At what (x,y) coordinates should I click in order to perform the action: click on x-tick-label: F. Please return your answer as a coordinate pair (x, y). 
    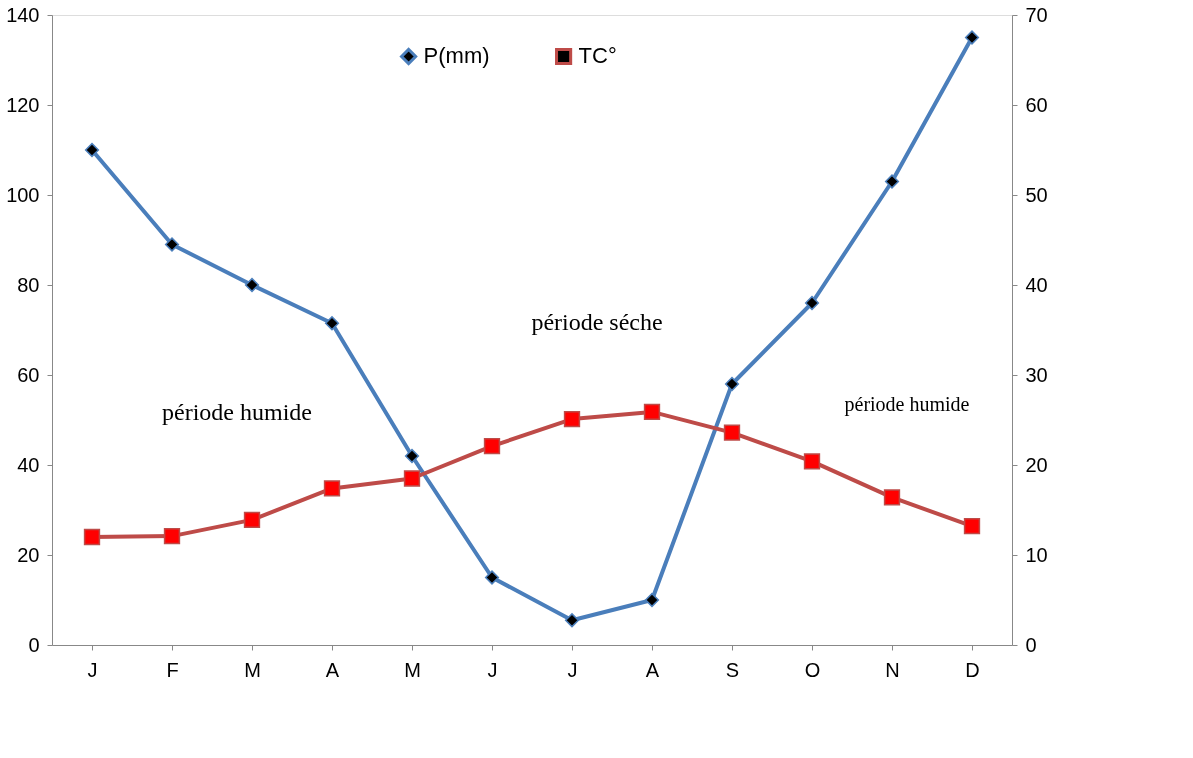
    Looking at the image, I should click on (172, 669).